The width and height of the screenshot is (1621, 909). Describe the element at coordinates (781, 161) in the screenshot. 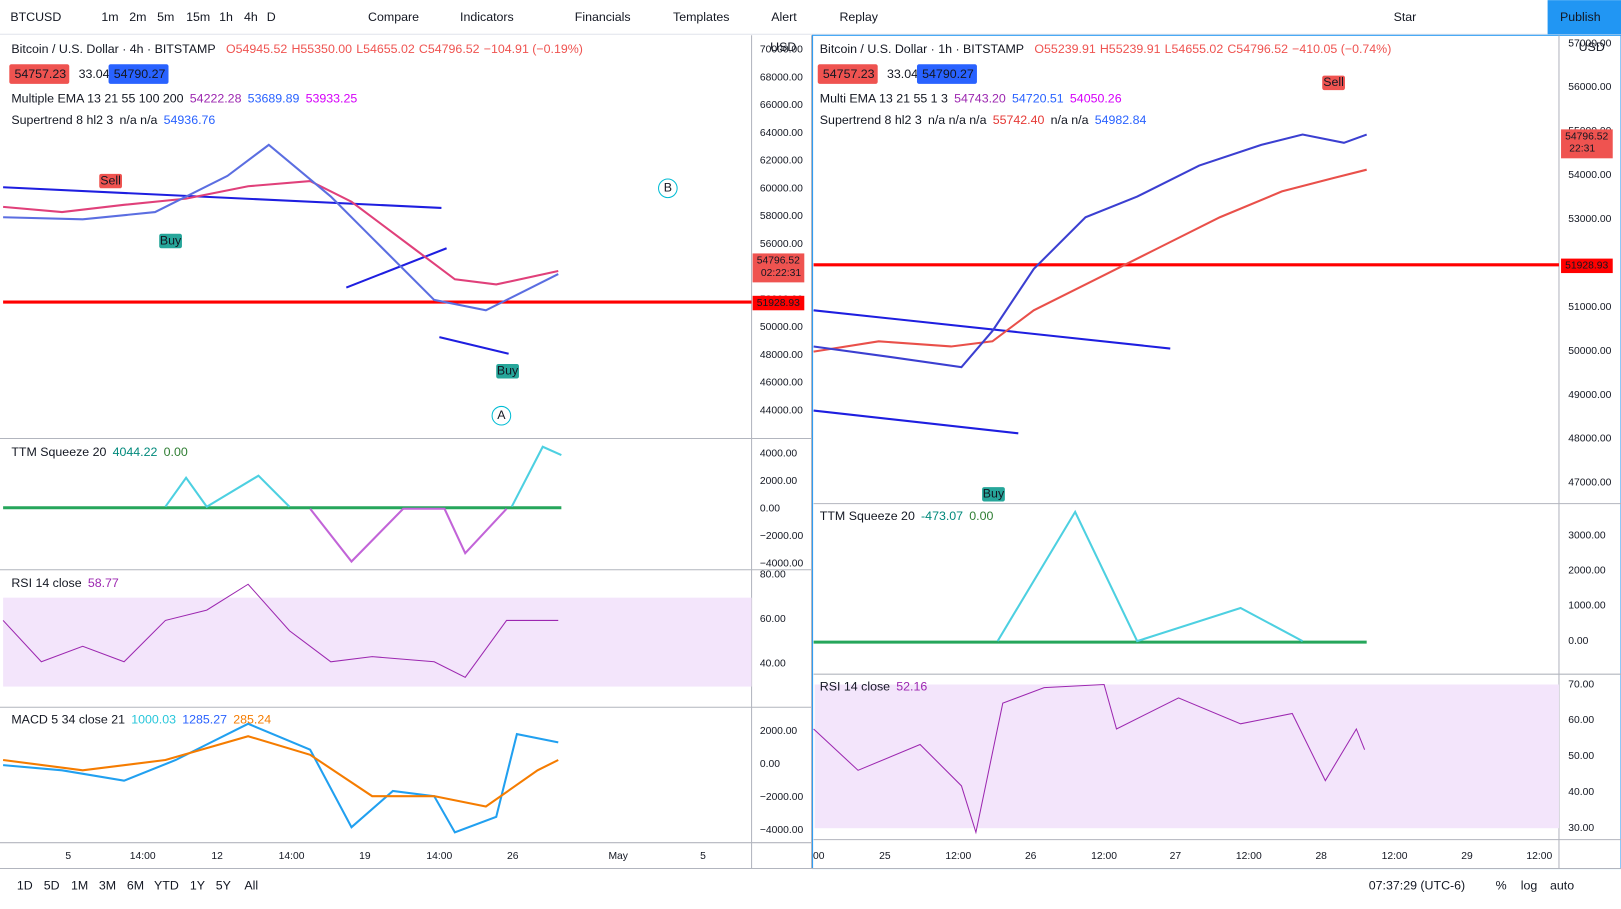

I see `price-label: 62000.00` at that location.